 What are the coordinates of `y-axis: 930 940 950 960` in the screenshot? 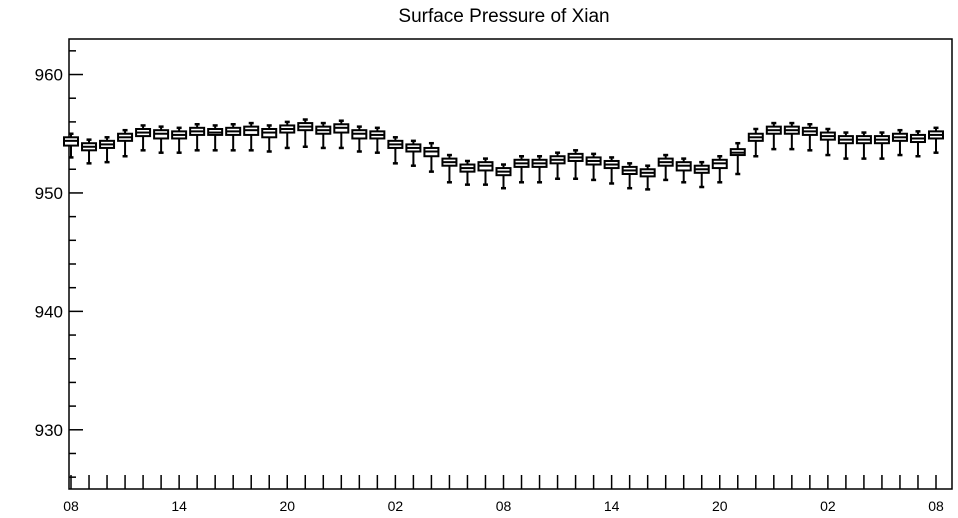 It's located at (59, 264).